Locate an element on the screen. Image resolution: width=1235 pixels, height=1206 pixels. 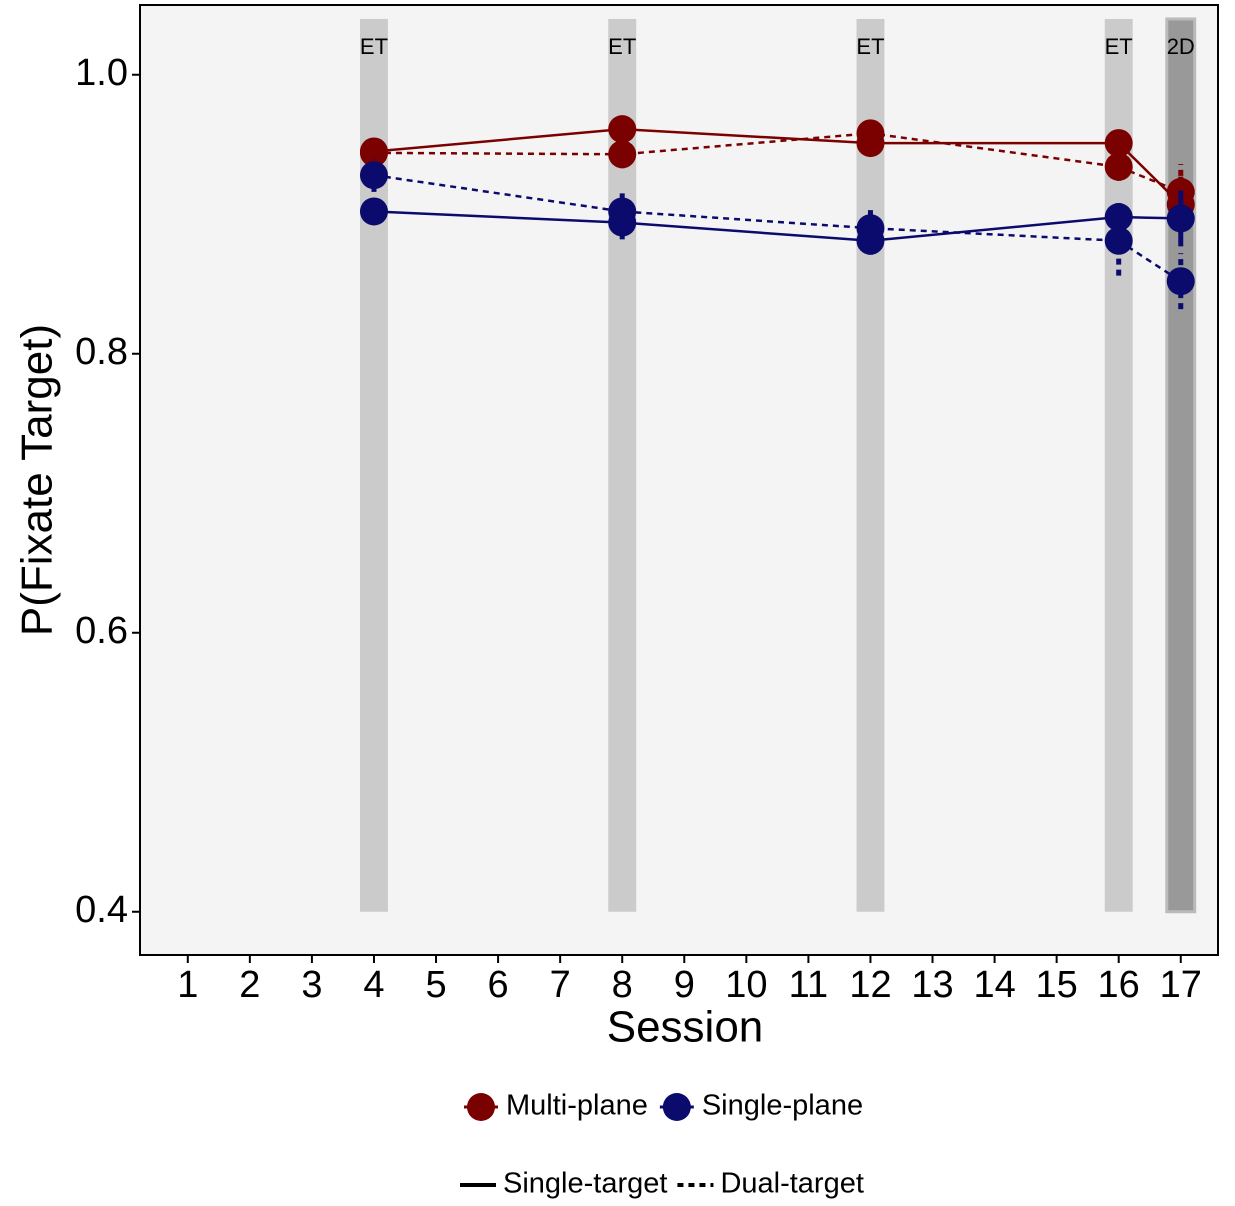
x-tick-label: 2 is located at coordinates (249, 985).